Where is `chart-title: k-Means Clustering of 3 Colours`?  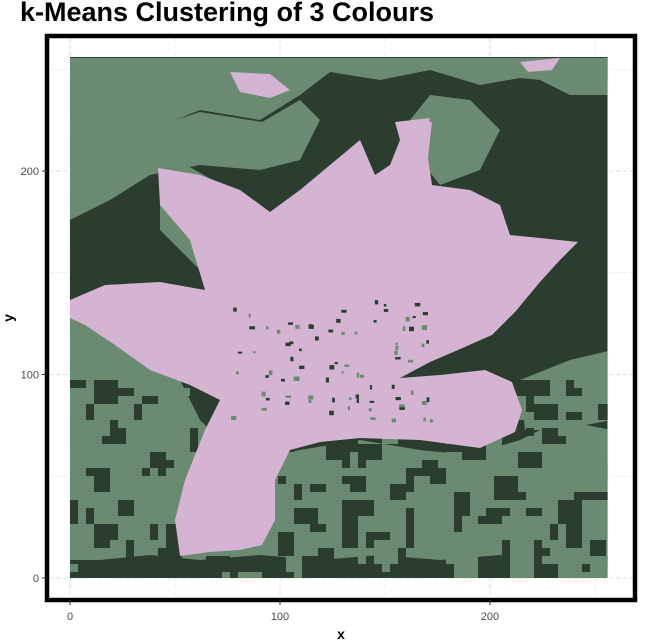
chart-title: k-Means Clustering of 3 Colours is located at coordinates (227, 13).